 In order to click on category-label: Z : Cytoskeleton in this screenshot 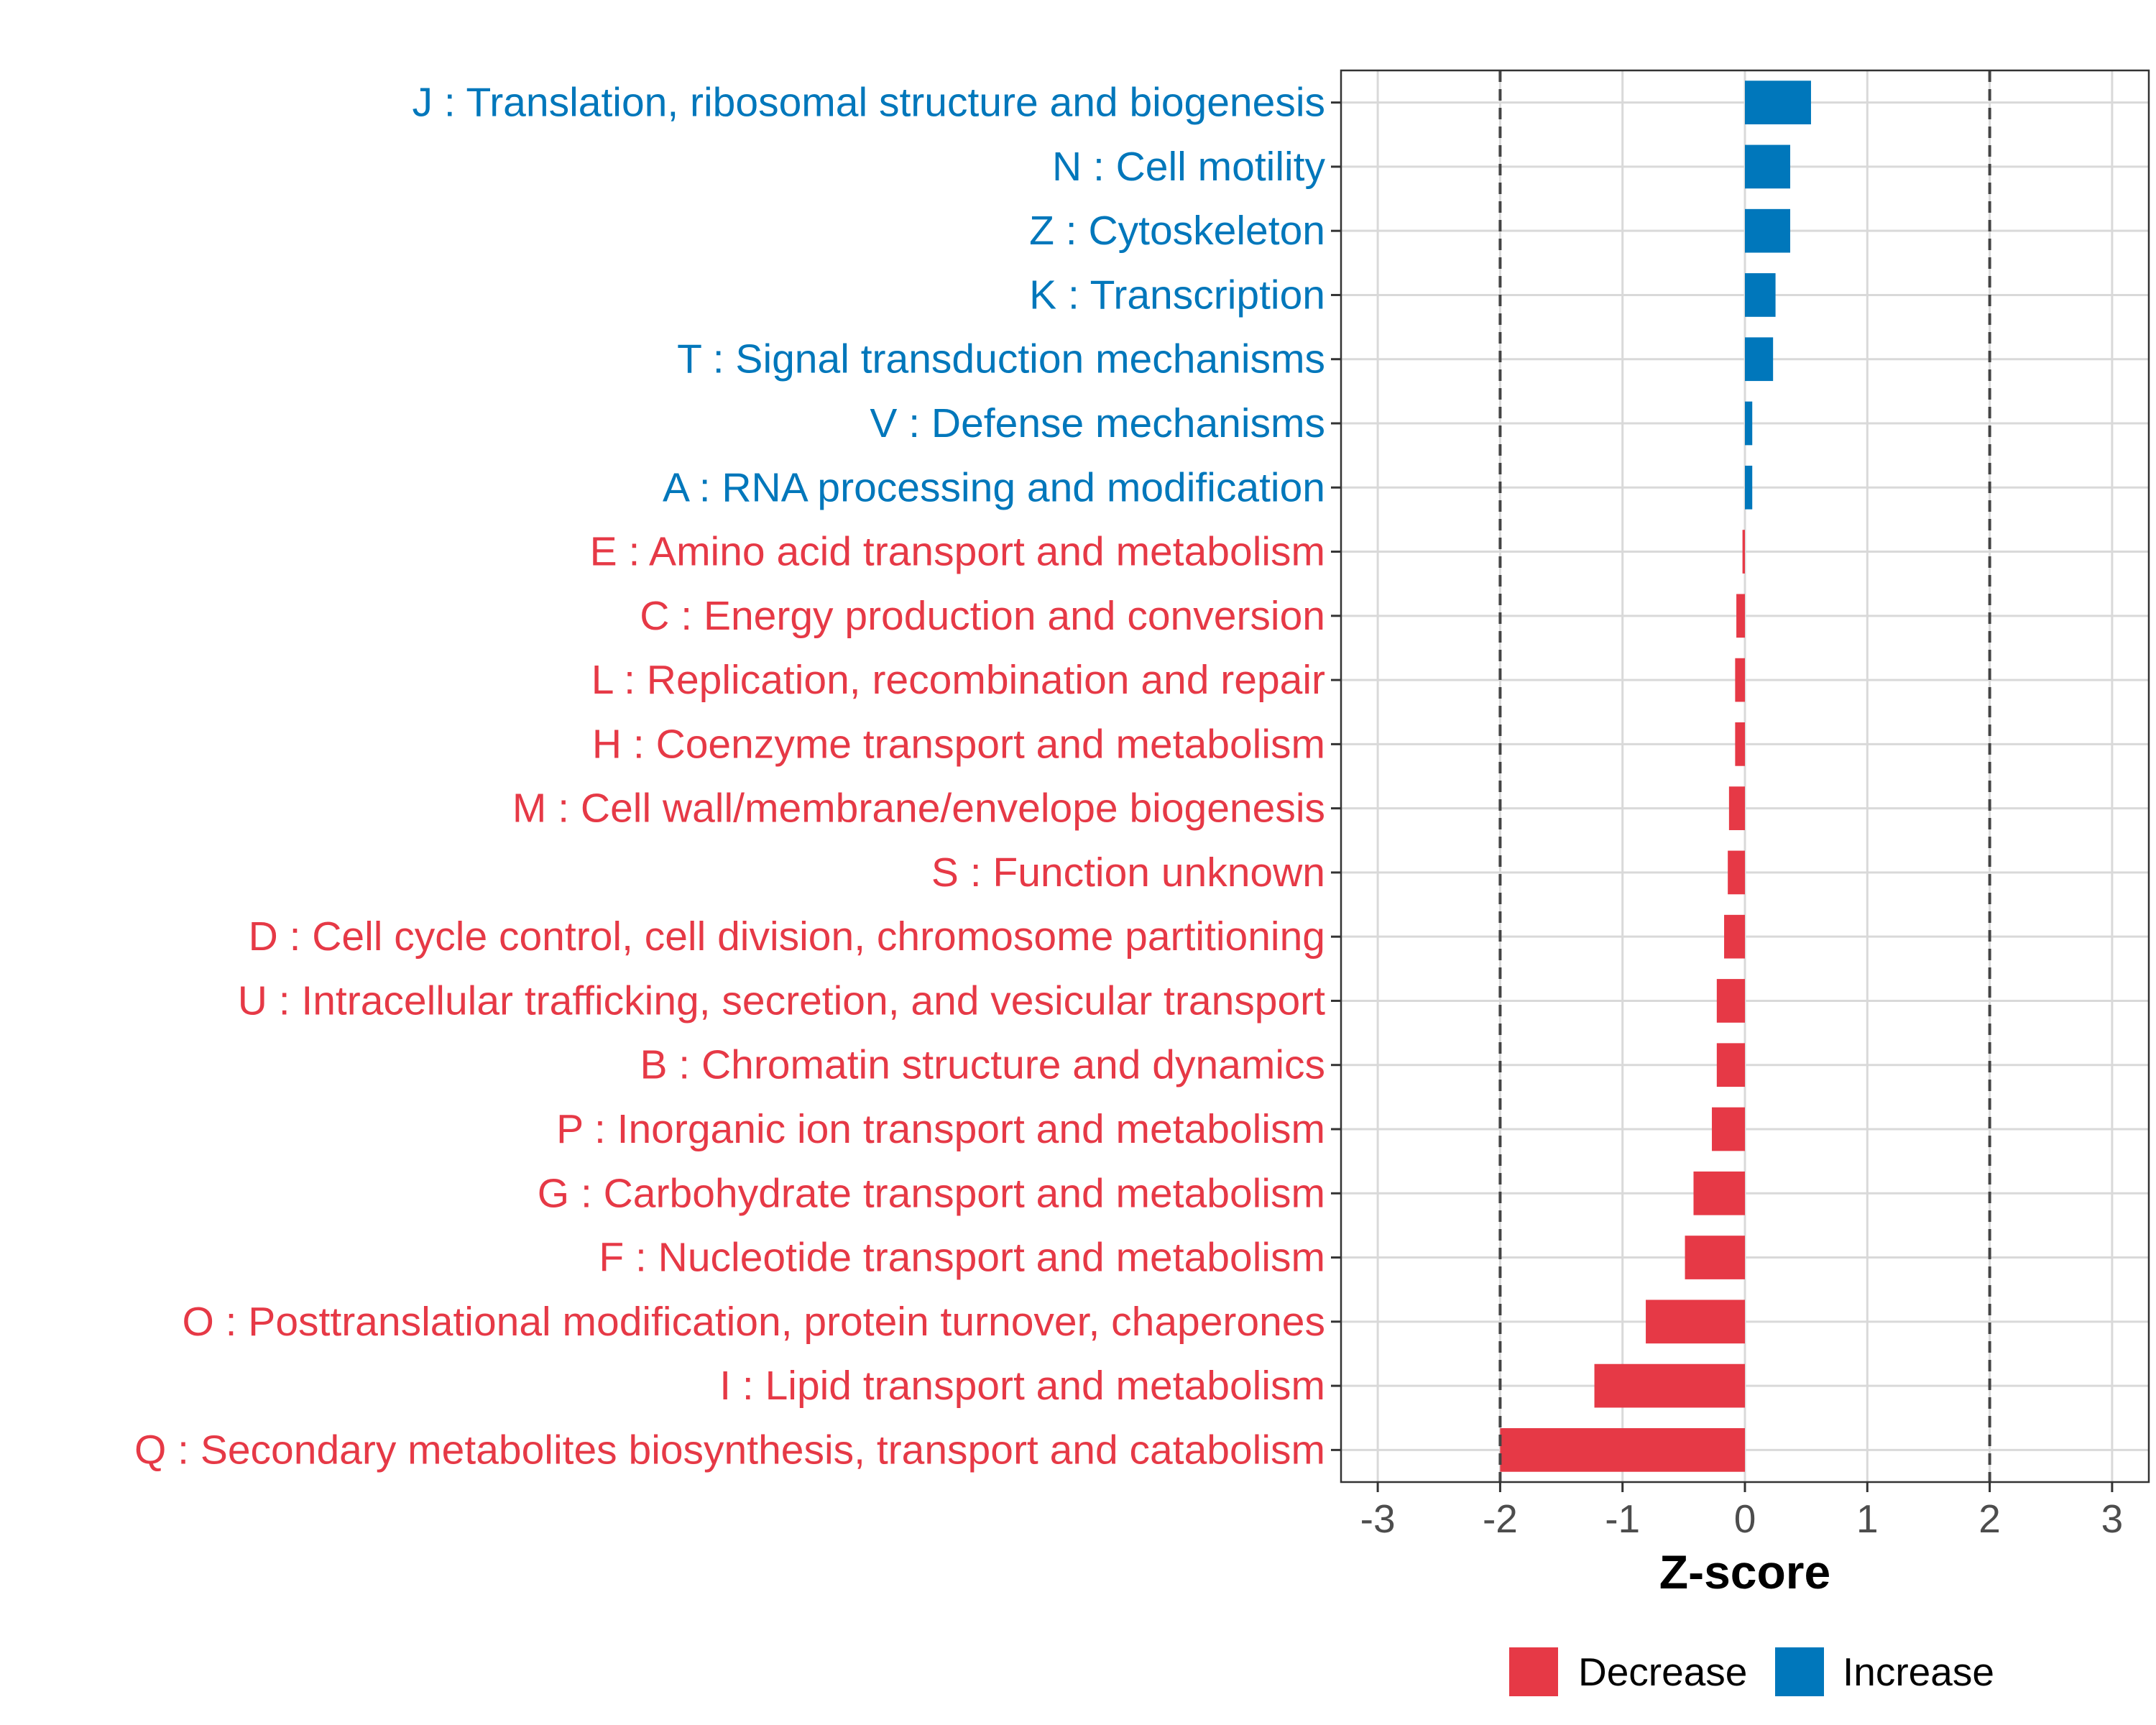, I will do `click(1177, 231)`.